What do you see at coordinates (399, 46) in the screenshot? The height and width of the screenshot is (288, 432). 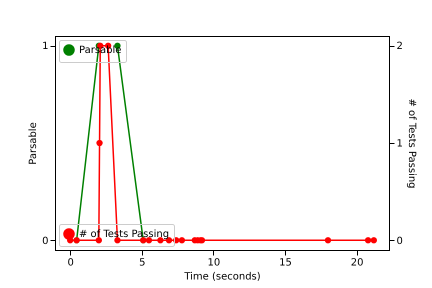 I see `y2-tick-label: 2` at bounding box center [399, 46].